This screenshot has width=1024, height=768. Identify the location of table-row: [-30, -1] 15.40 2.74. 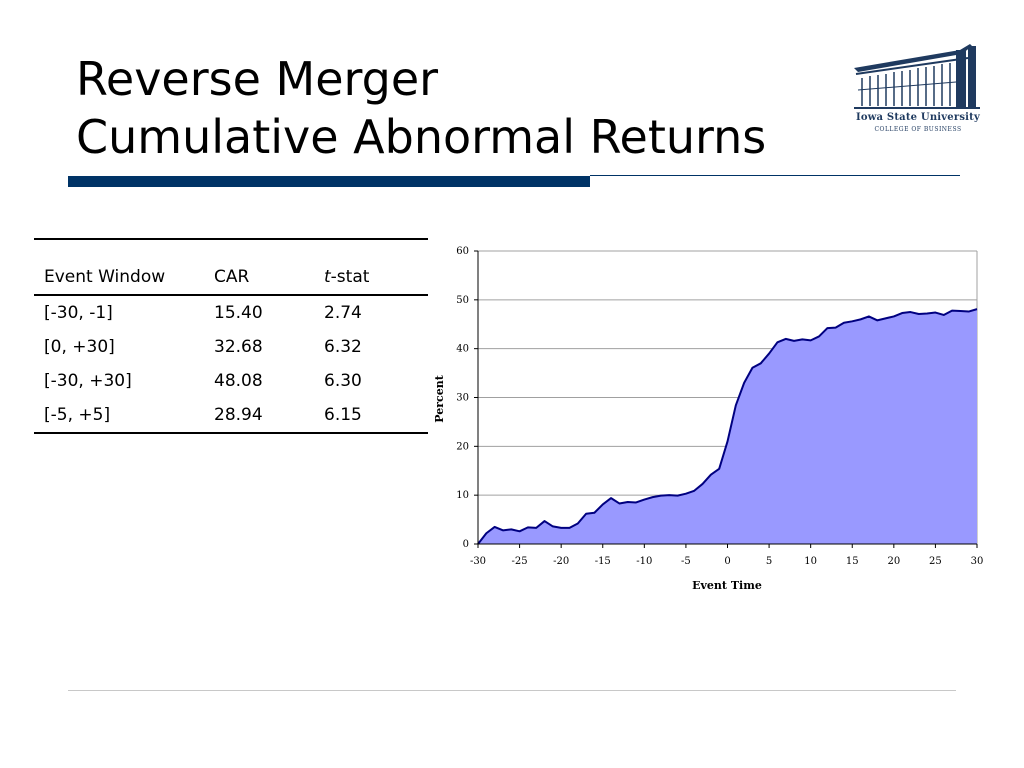
(231, 312).